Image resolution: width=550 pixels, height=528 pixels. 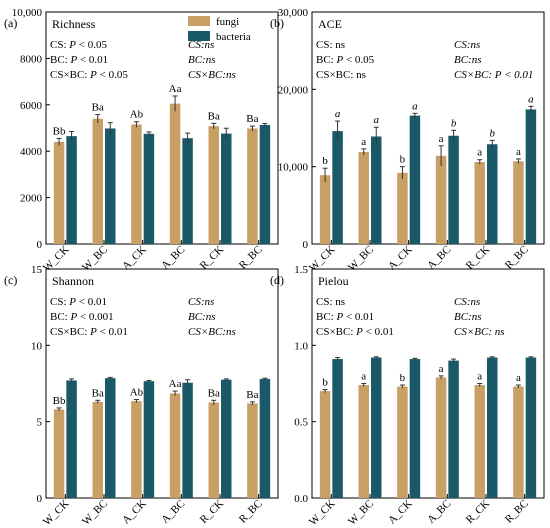 I want to click on y-tick-label: 20,000, so click(x=293, y=90).